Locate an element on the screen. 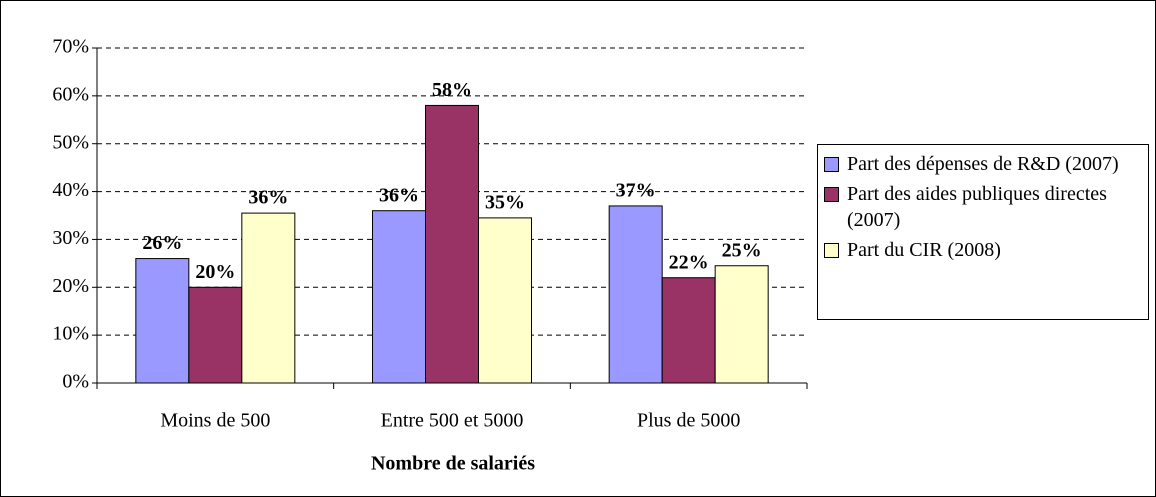 Image resolution: width=1156 pixels, height=497 pixels. x-axis-title: Nombre de salariés is located at coordinates (453, 464).